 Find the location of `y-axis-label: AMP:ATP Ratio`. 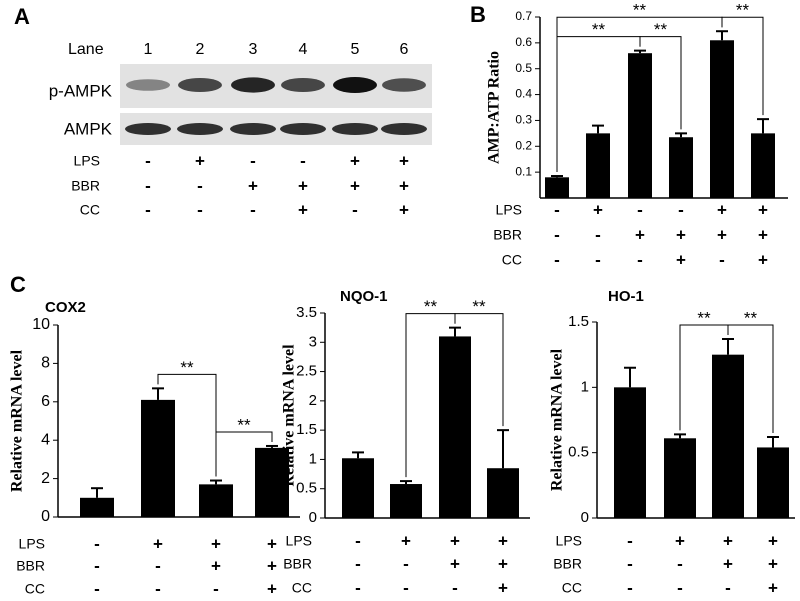

y-axis-label: AMP:ATP Ratio is located at coordinates (494, 107).